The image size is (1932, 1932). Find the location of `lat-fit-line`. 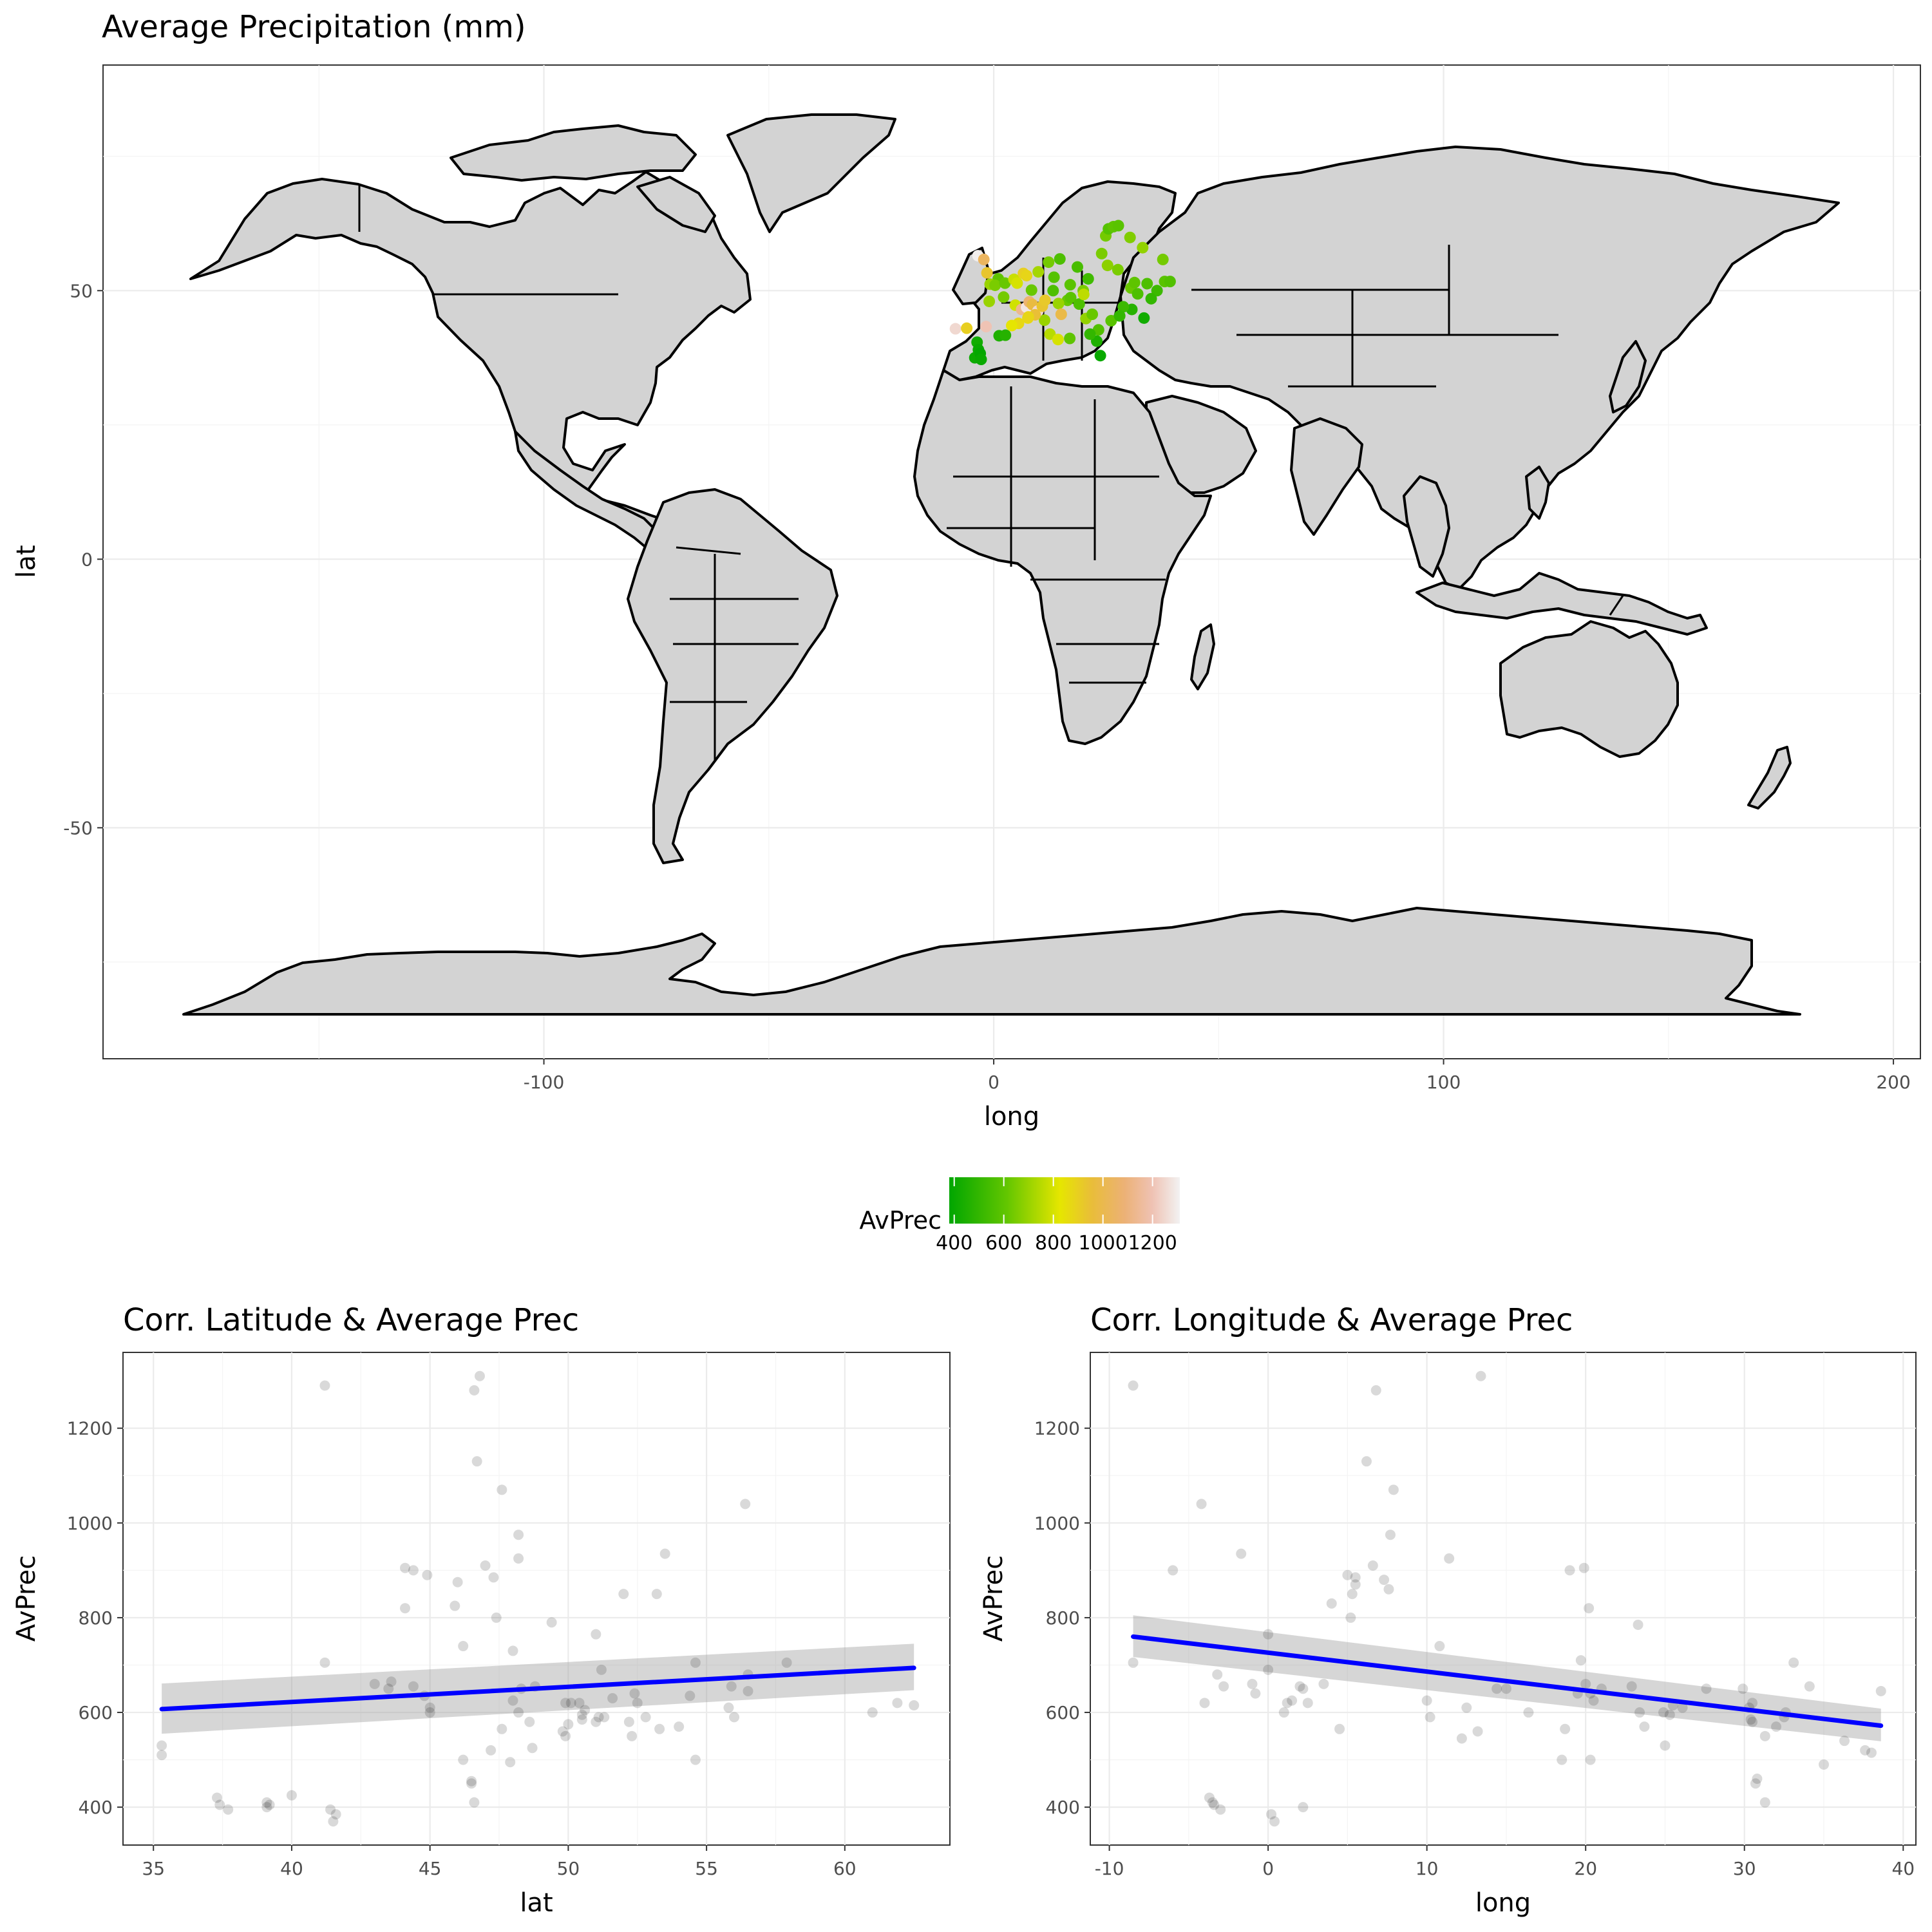

lat-fit-line is located at coordinates (538, 1688).